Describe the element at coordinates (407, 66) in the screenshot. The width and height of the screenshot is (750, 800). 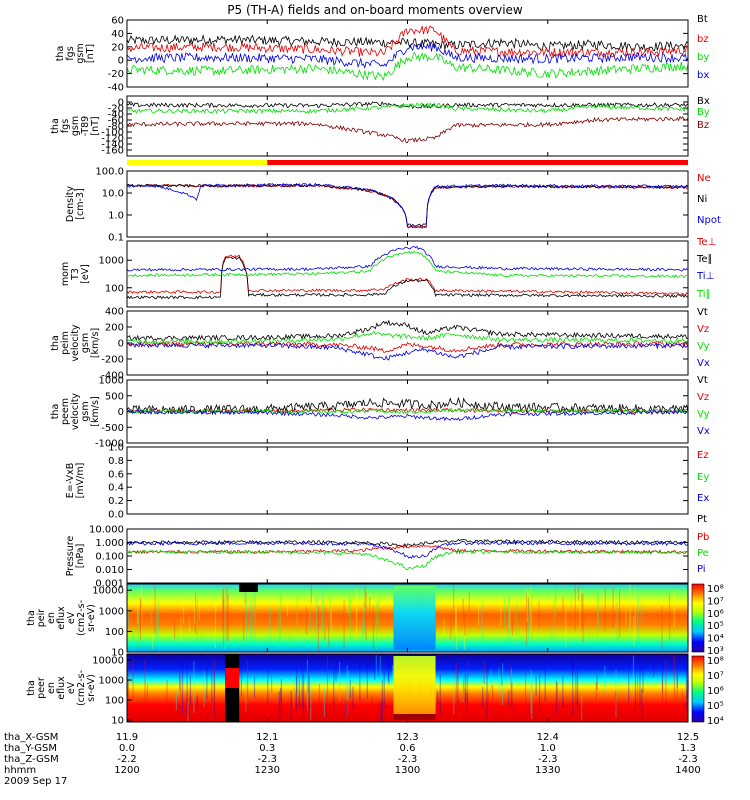
I see `series-line-by` at that location.